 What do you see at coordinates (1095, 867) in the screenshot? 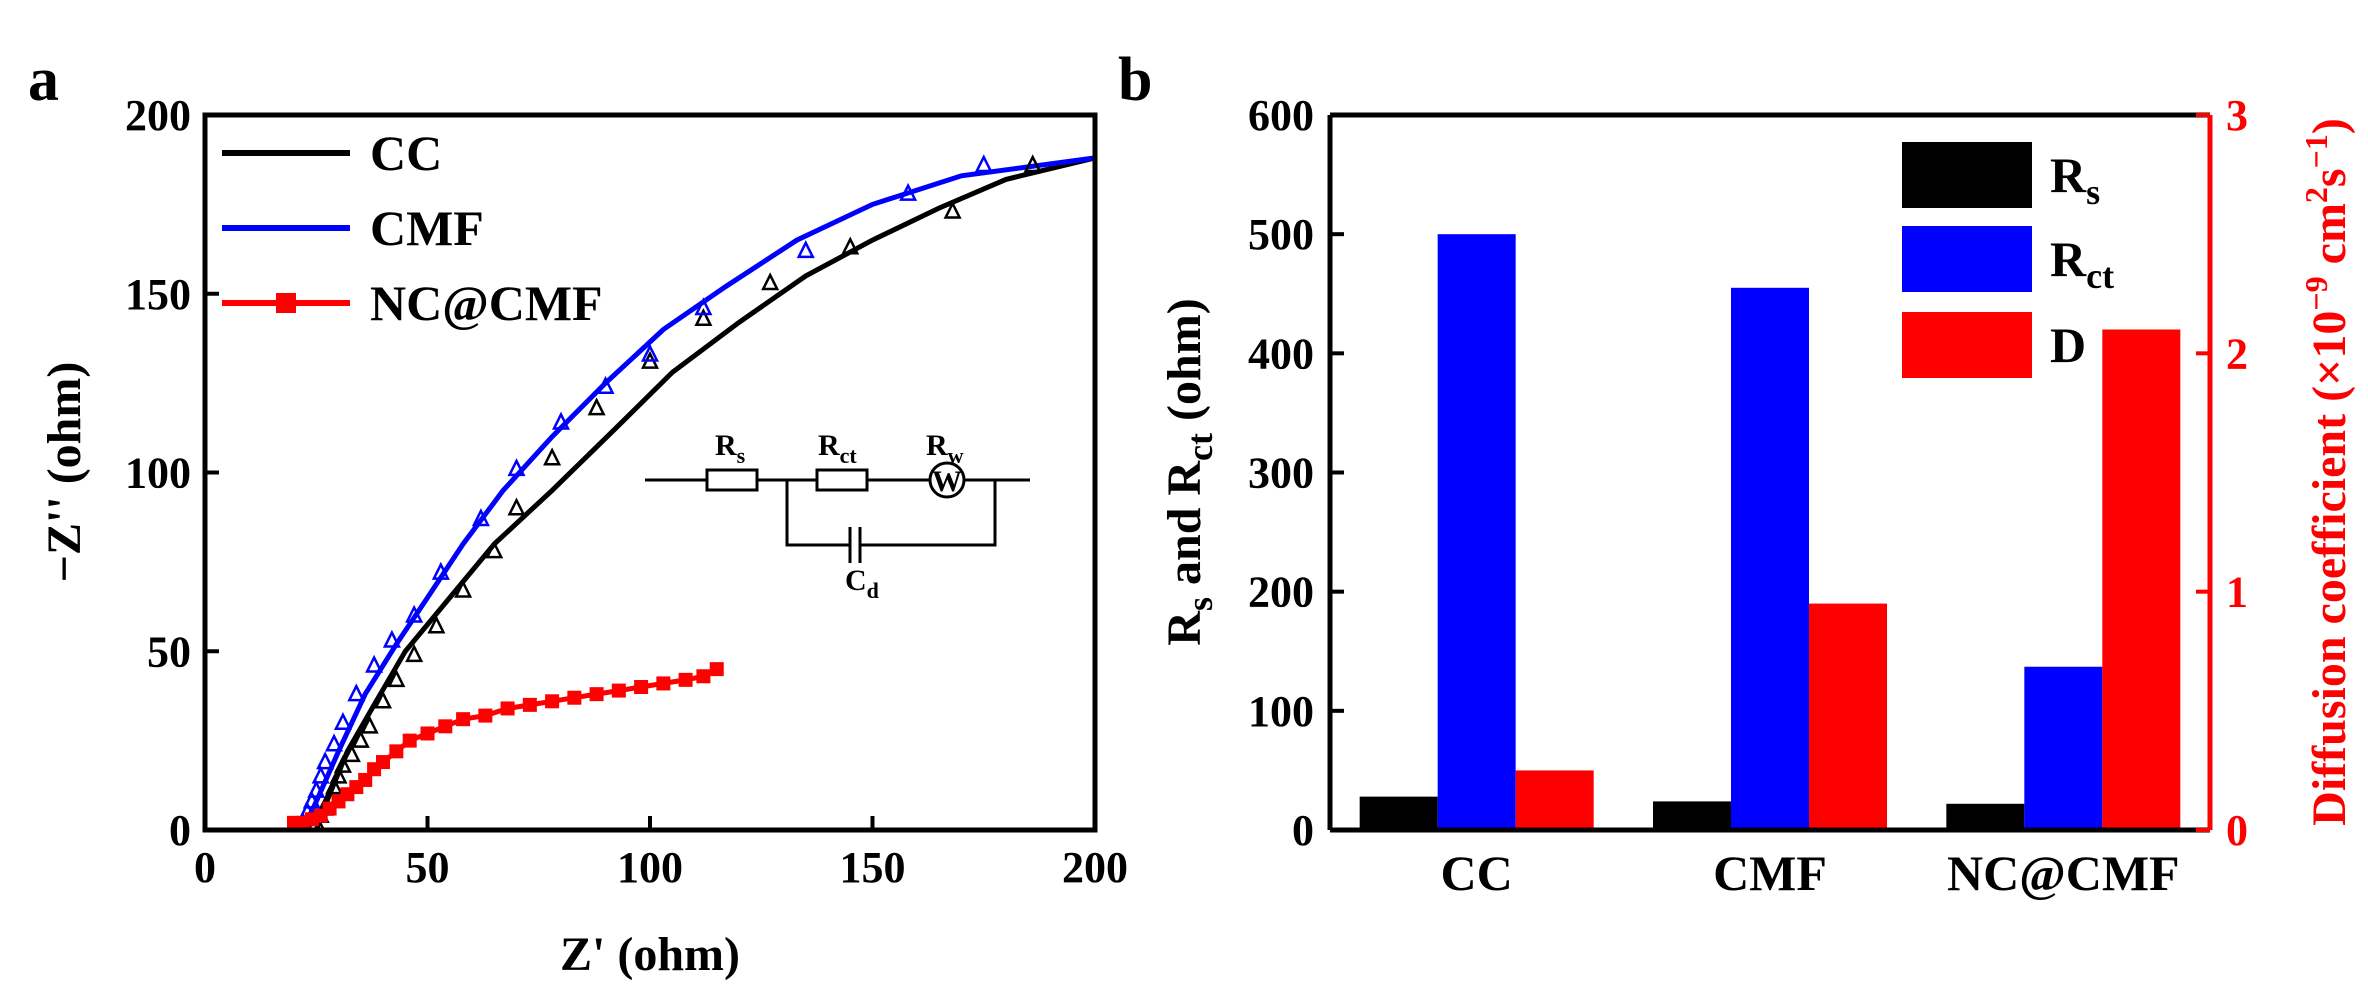
I see `x-tick-label: 200` at bounding box center [1095, 867].